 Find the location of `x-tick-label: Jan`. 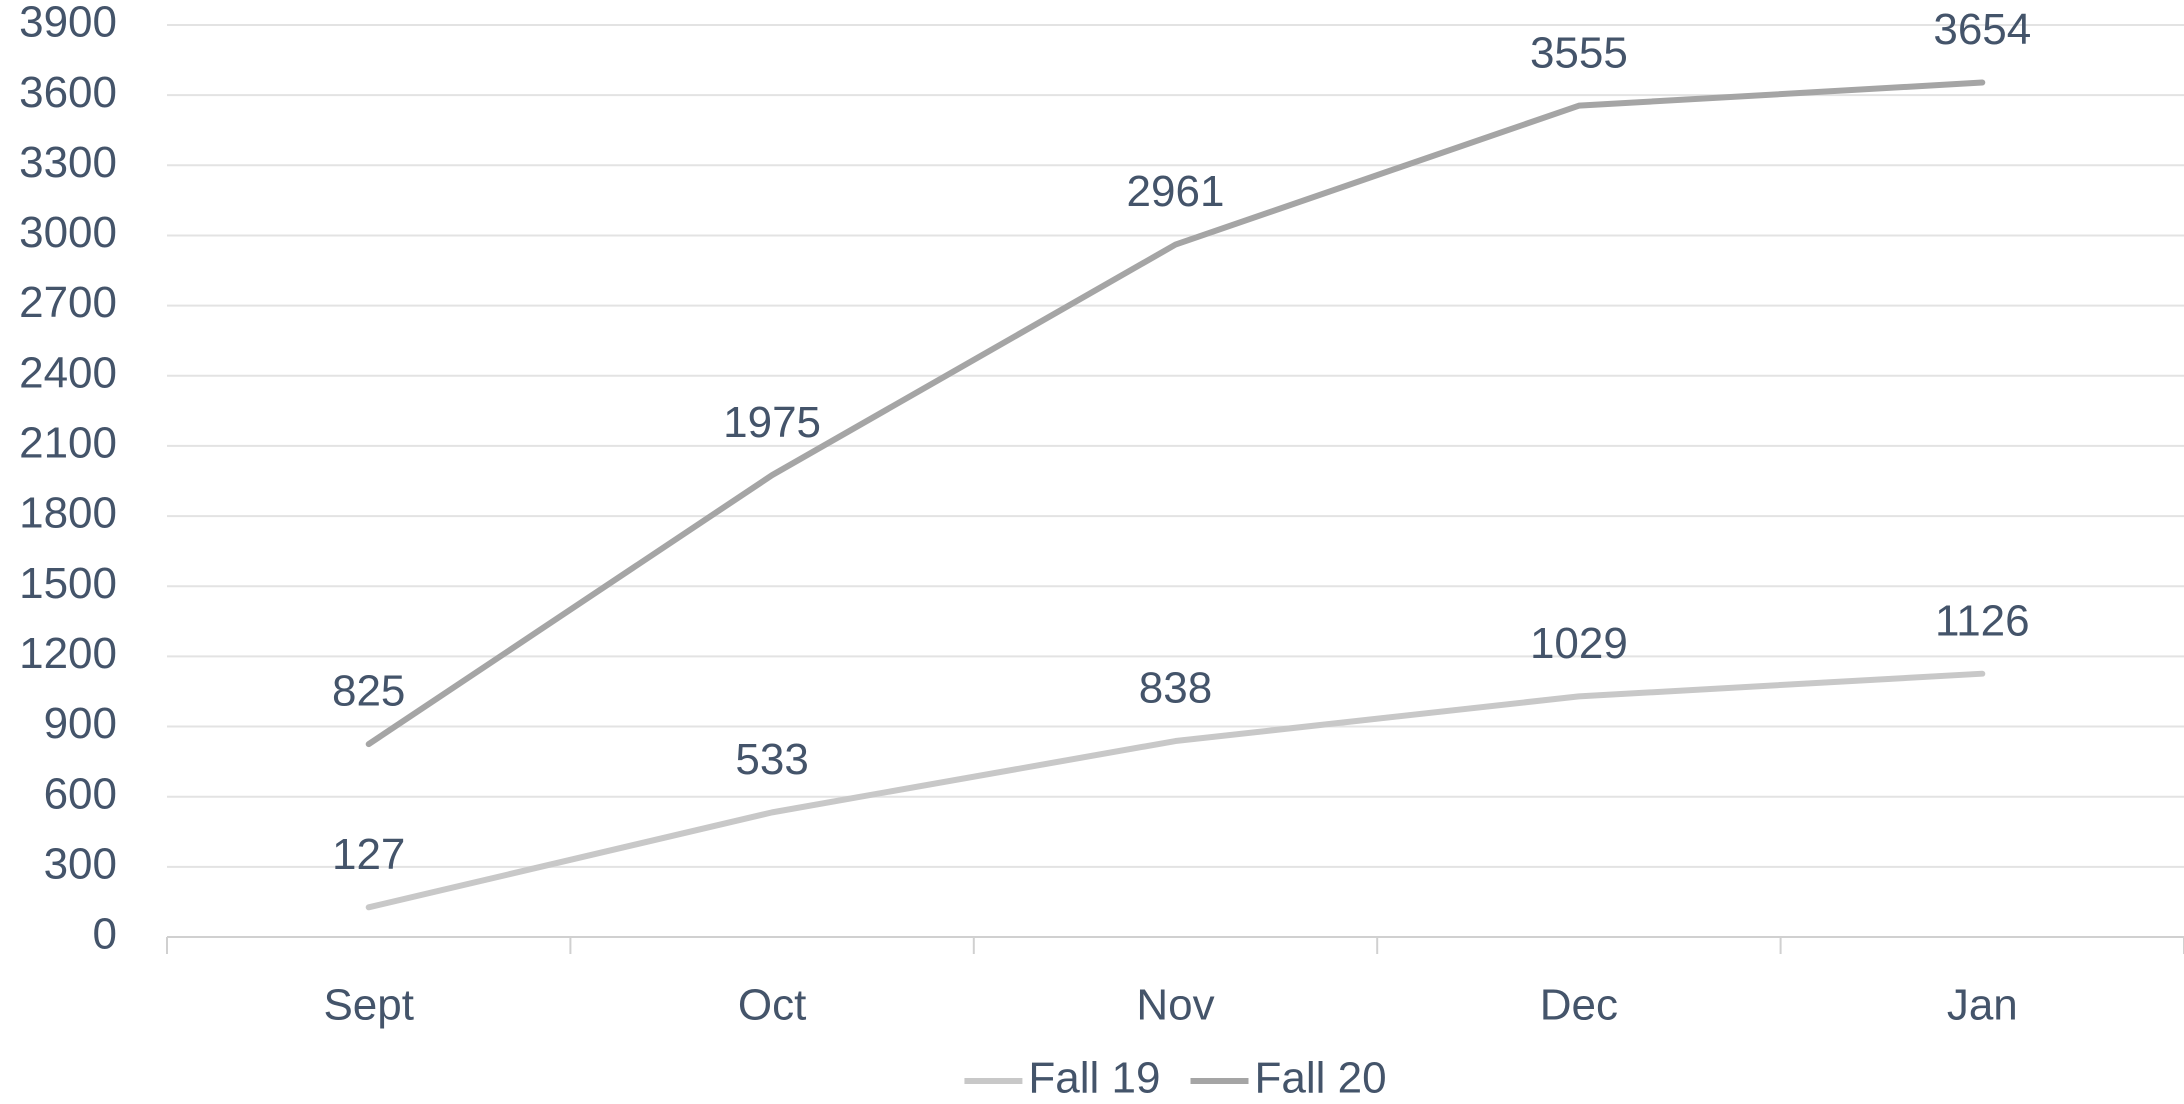

x-tick-label: Jan is located at coordinates (1982, 1005).